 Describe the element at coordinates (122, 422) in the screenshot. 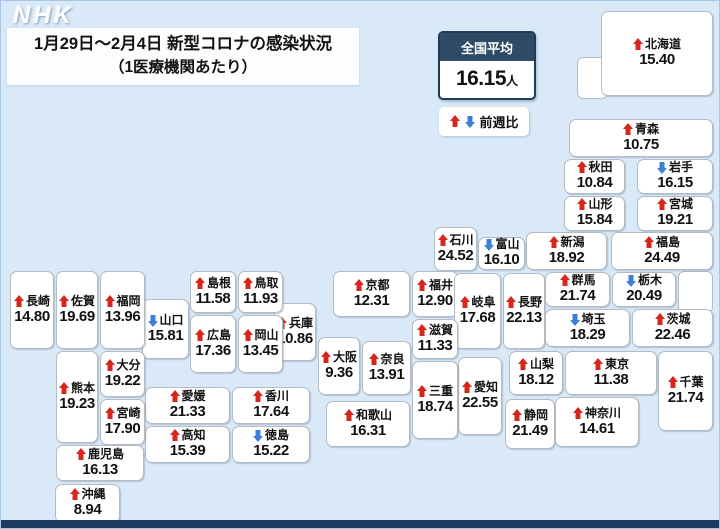

I see `pref-box: 宮崎 17.90` at that location.